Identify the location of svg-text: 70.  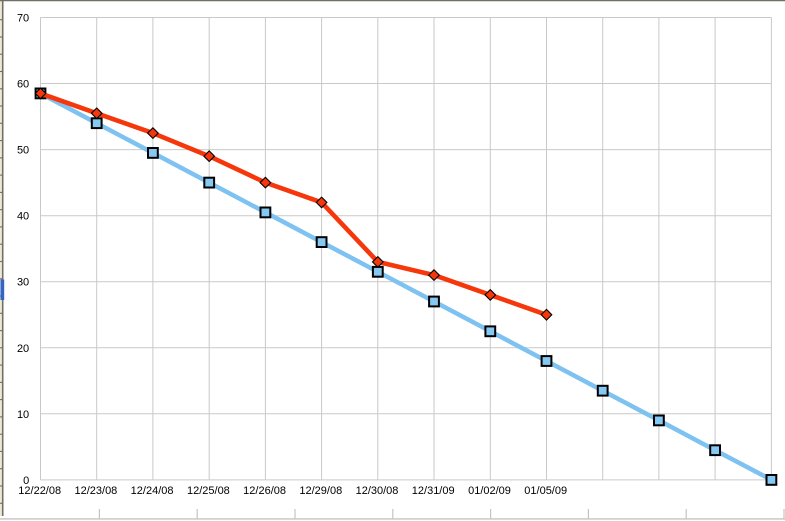
(23, 19).